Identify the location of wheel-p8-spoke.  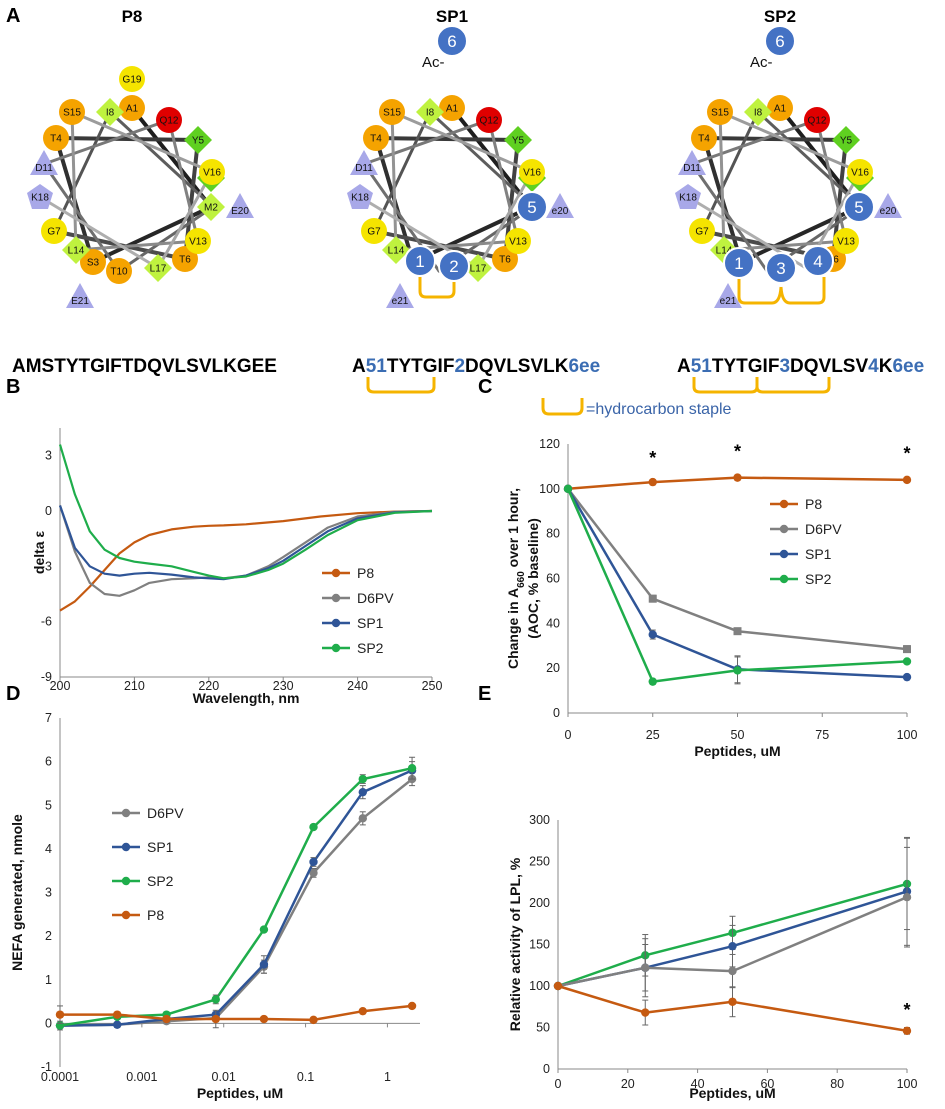
(99, 232).